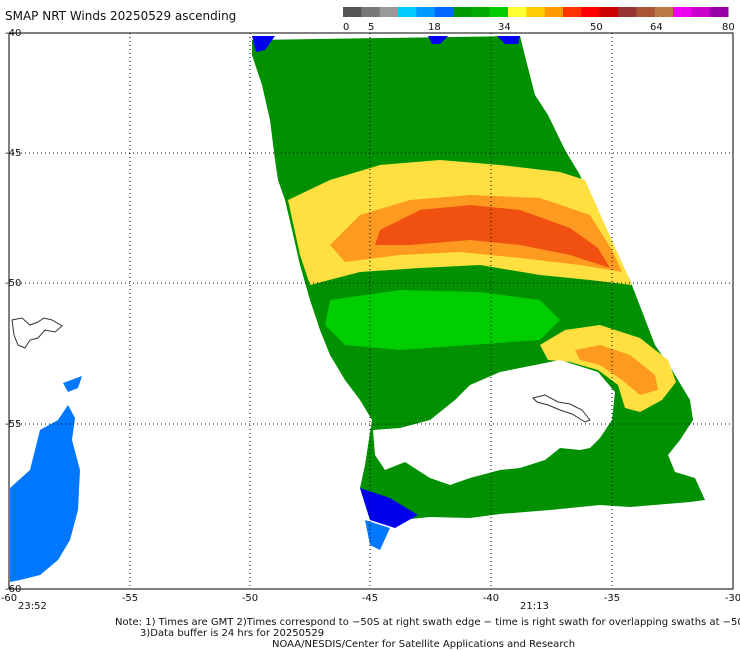  Describe the element at coordinates (9, 598) in the screenshot. I see `longitude-label: -60` at that location.